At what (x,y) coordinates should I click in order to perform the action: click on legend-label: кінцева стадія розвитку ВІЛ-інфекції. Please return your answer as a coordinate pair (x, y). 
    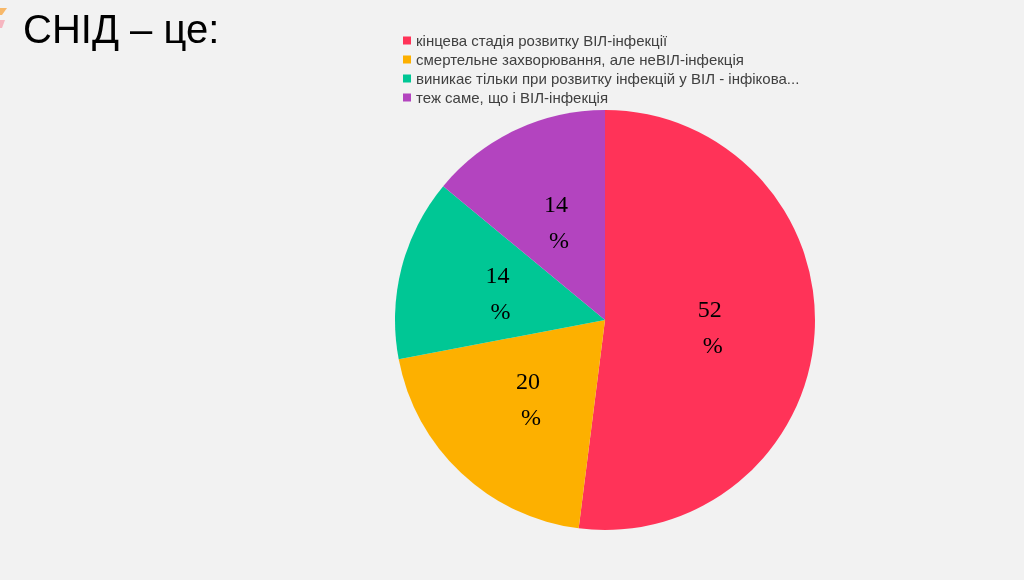
    Looking at the image, I should click on (542, 40).